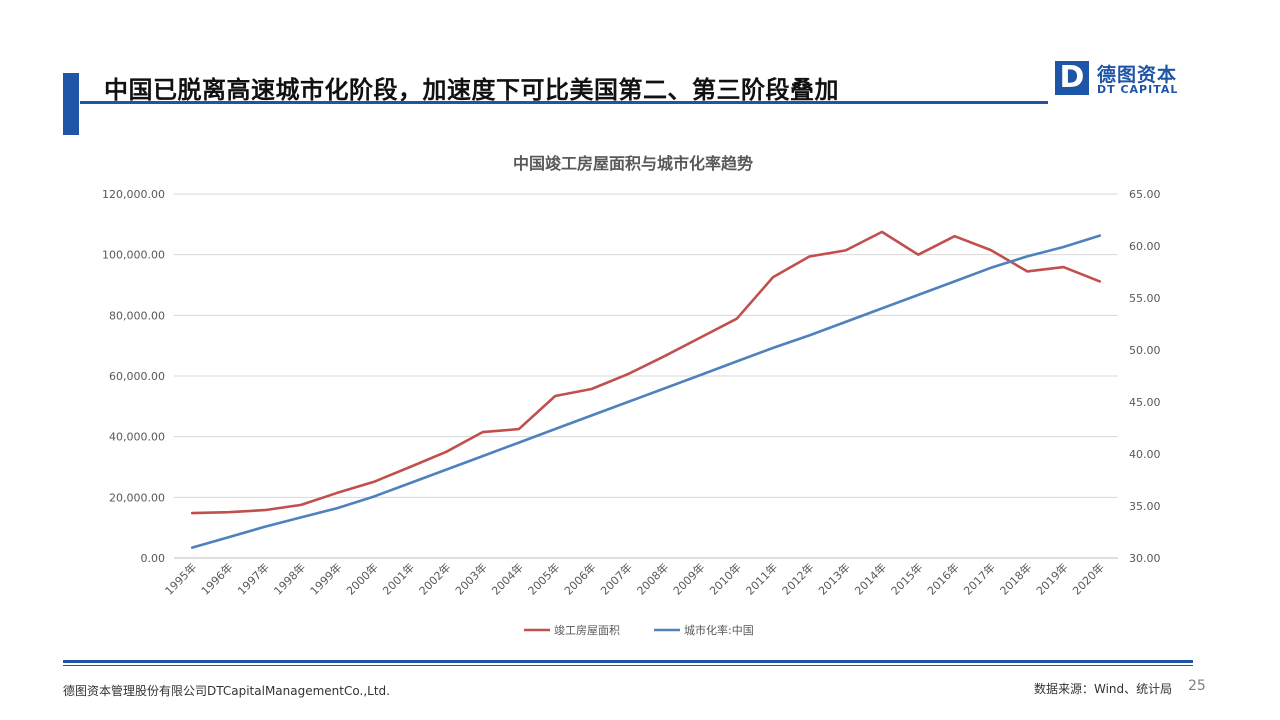 The height and width of the screenshot is (720, 1280). Describe the element at coordinates (942, 578) in the screenshot. I see `x-tick-label: 2016年` at that location.